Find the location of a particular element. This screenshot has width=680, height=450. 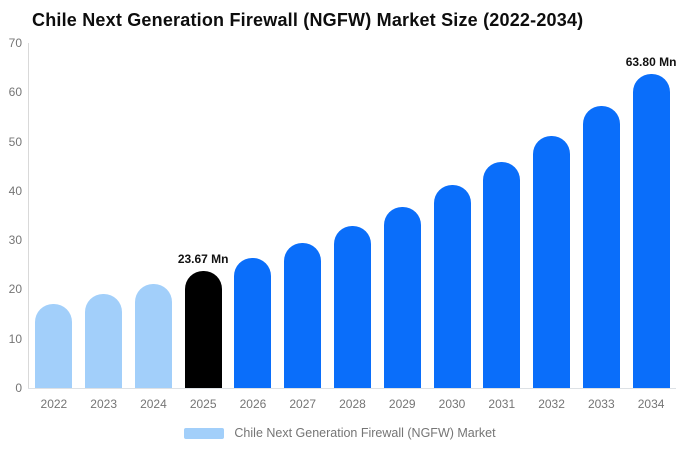

x-axis-label-2023: 2023 is located at coordinates (103, 404).